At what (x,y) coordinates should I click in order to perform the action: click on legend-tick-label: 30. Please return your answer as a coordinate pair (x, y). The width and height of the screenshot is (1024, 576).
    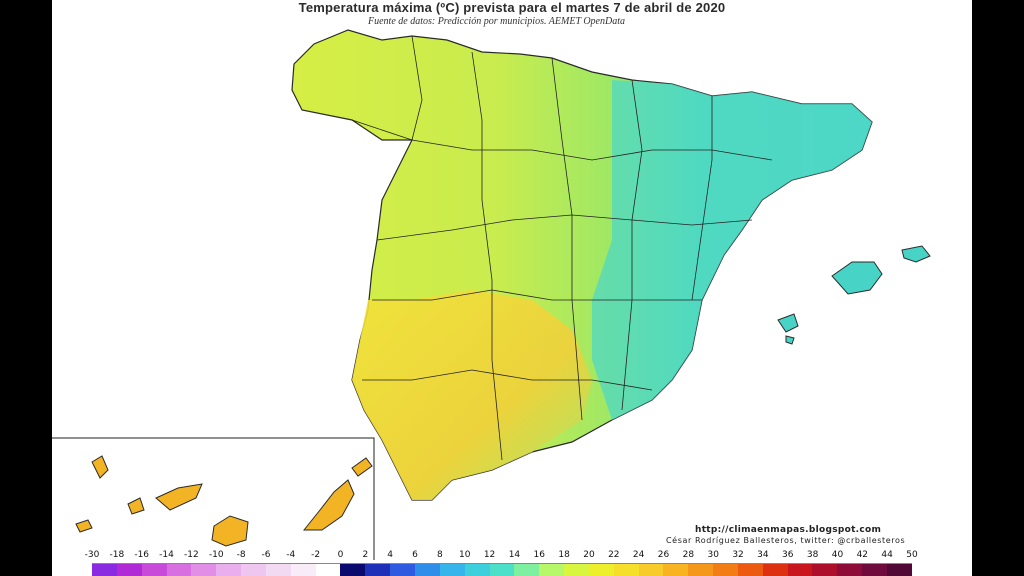
    Looking at the image, I should click on (713, 555).